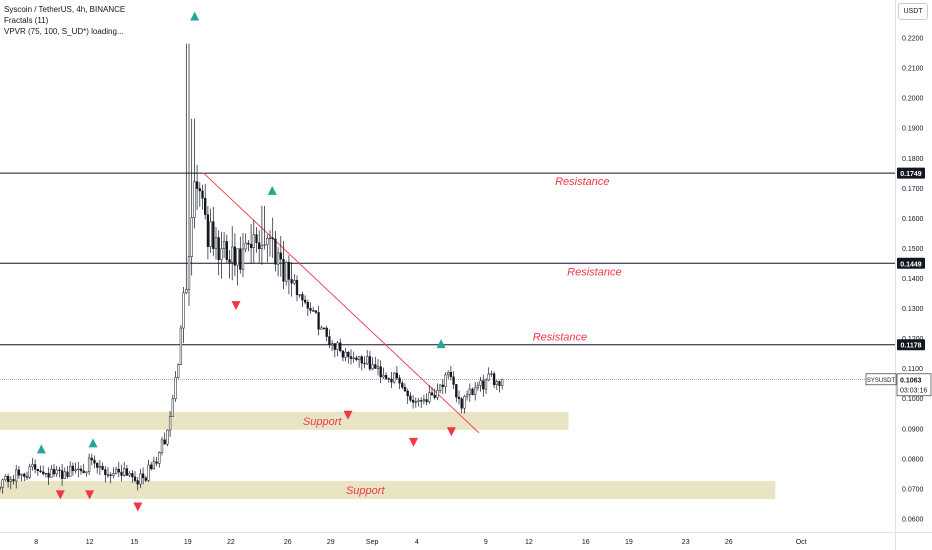 This screenshot has width=932, height=550. What do you see at coordinates (913, 309) in the screenshot?
I see `y-tick-label: 0.1300` at bounding box center [913, 309].